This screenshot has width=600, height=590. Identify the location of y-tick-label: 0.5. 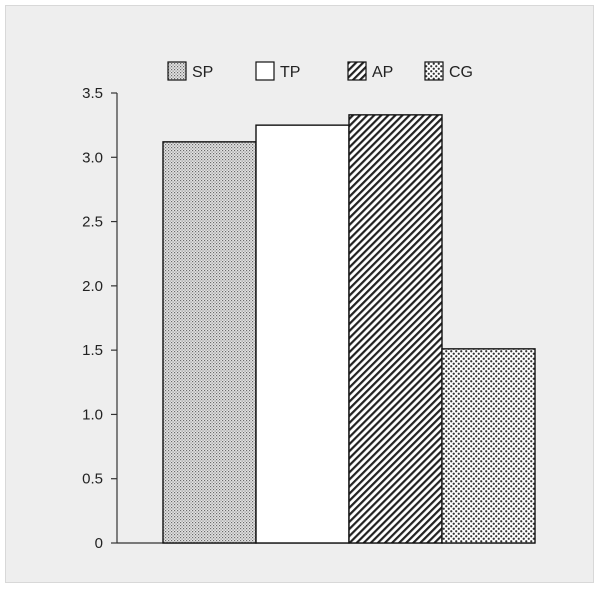
(92, 479).